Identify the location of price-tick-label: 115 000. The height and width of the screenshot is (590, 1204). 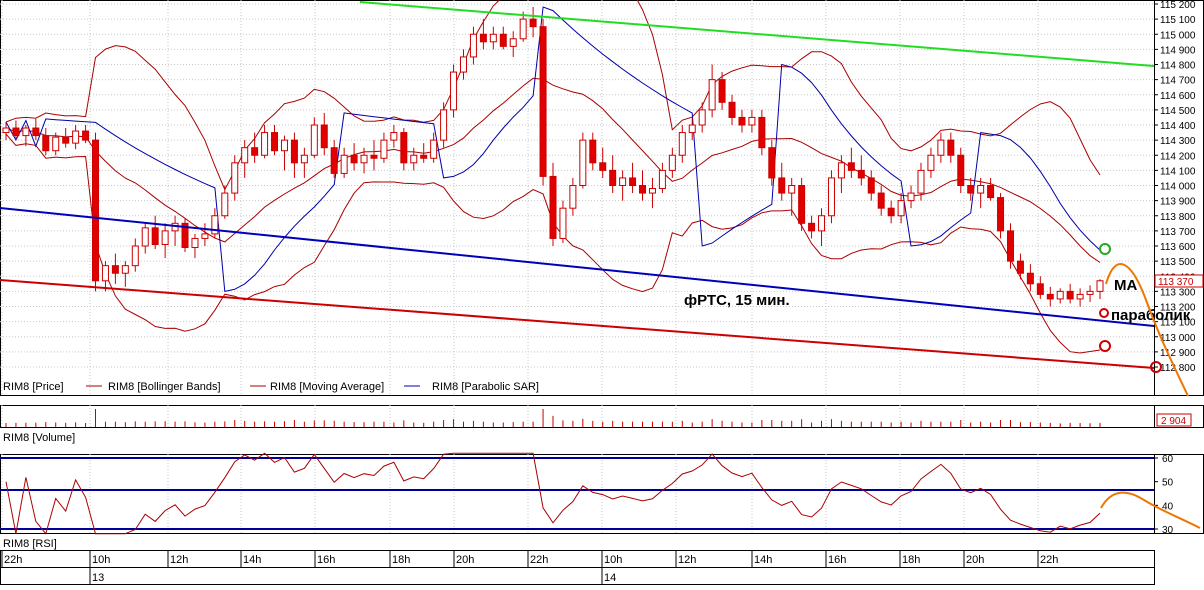
(1178, 35).